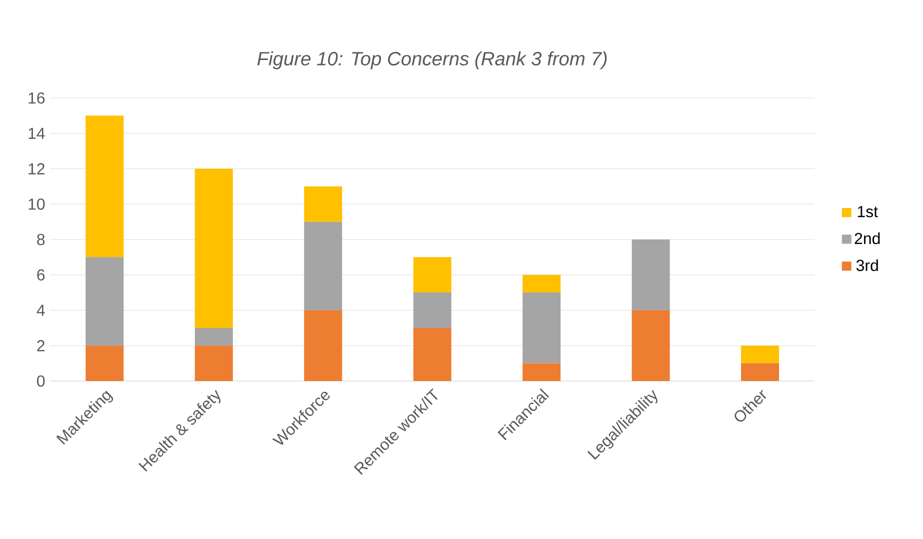  I want to click on y-tick-label: 8, so click(41, 240).